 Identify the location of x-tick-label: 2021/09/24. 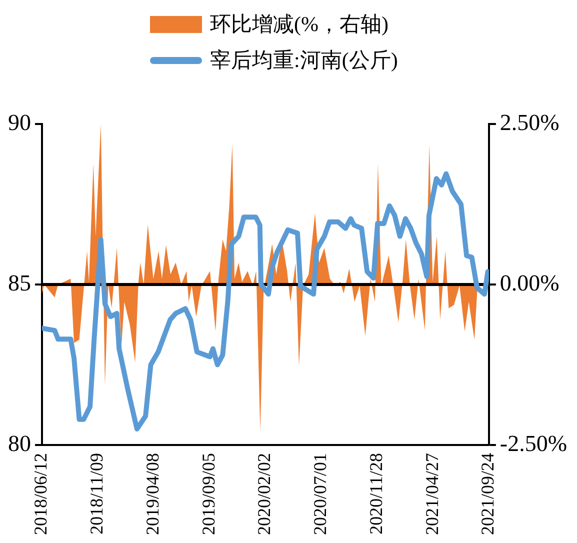
(488, 494).